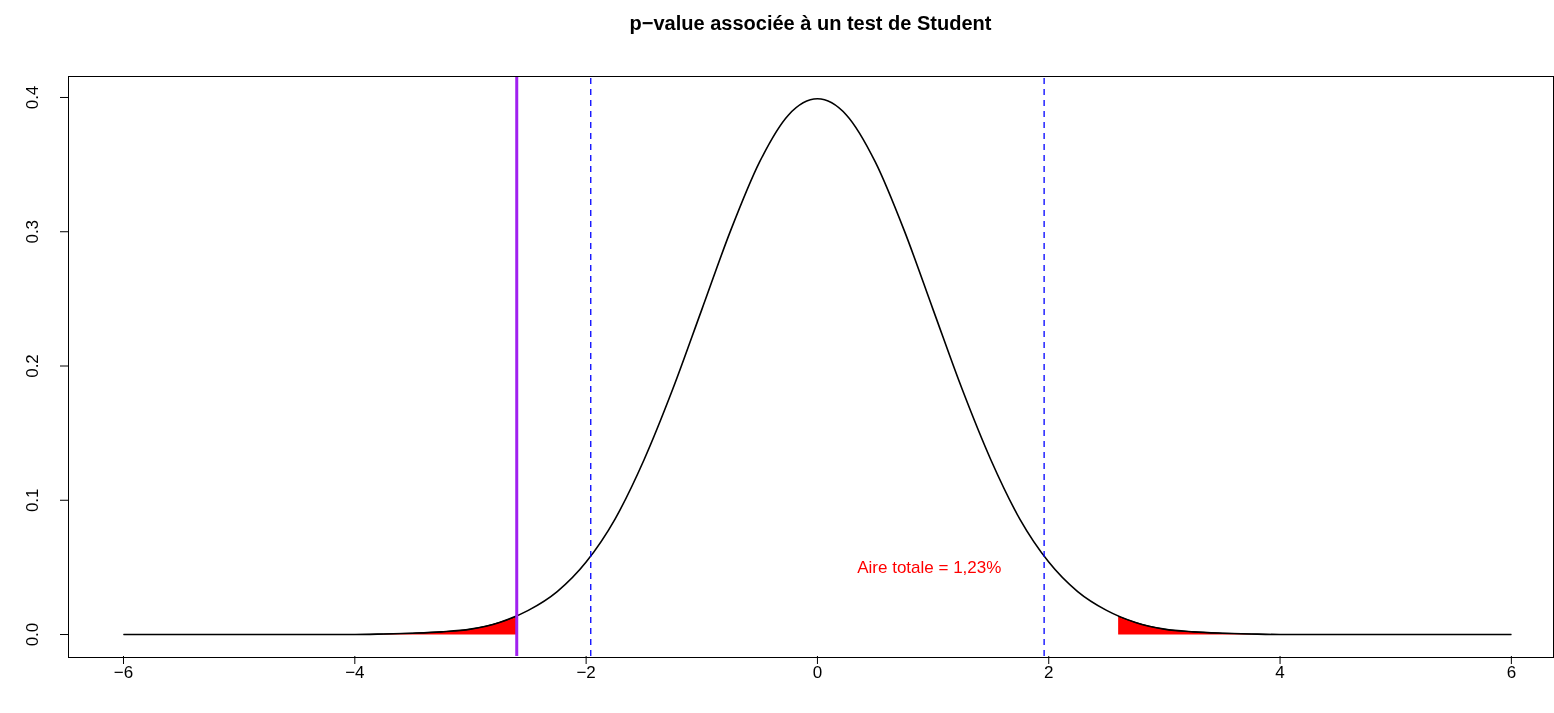 This screenshot has width=1554, height=713. What do you see at coordinates (1049, 673) in the screenshot?
I see `x-tick-label: 2` at bounding box center [1049, 673].